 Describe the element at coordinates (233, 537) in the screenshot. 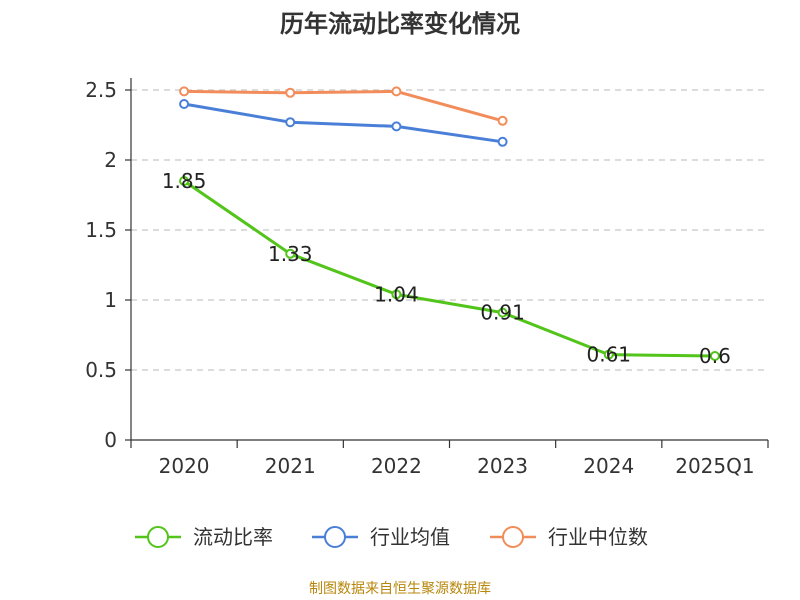

I see `legend-label: 流动比率` at that location.